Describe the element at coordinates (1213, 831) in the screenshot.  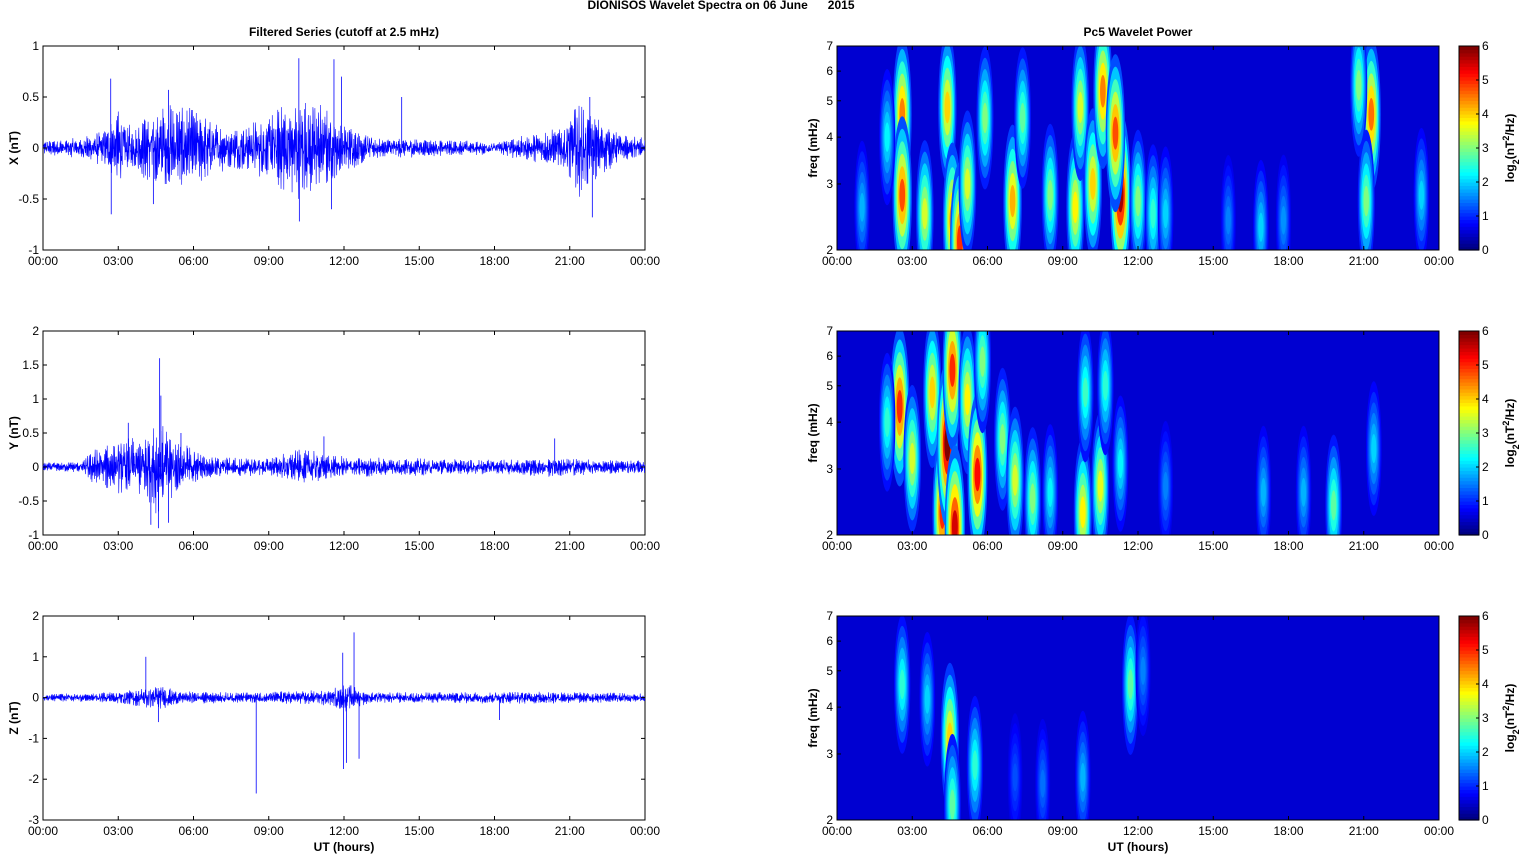
I see `x-tick-label: 15:00` at that location.